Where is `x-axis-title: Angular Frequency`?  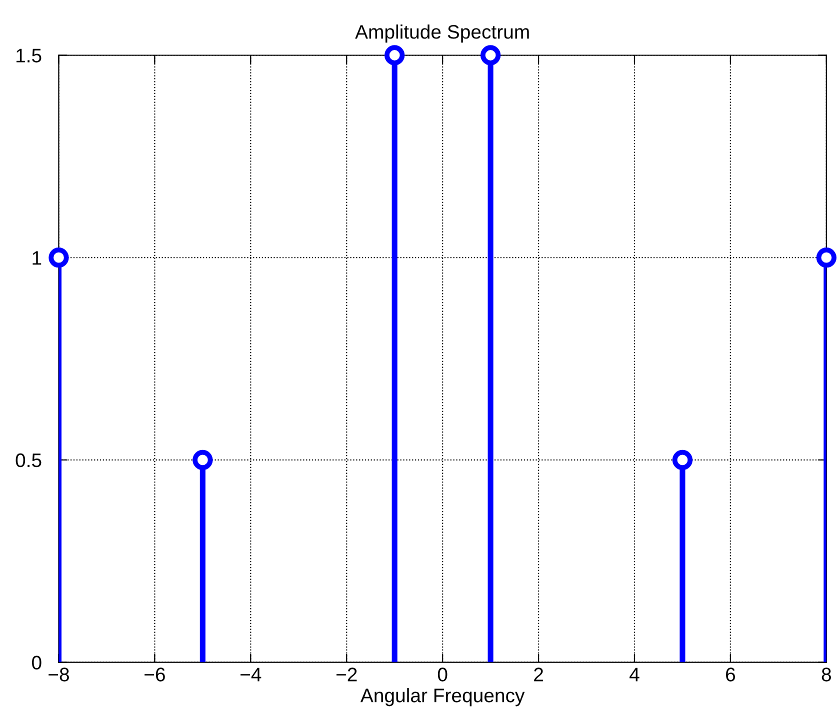 x-axis-title: Angular Frequency is located at coordinates (442, 697).